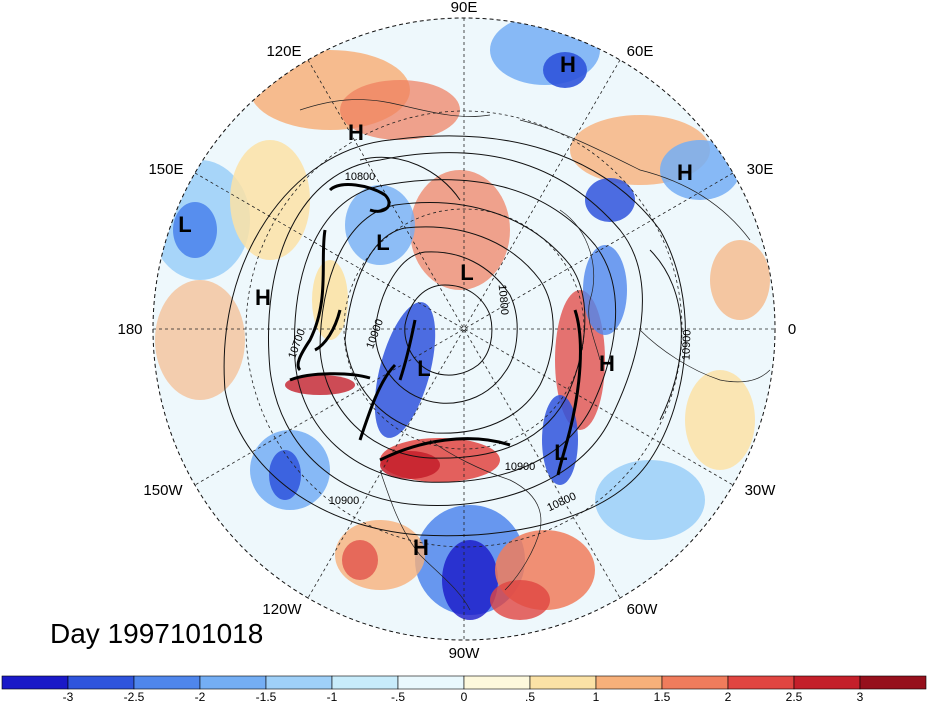 This screenshot has height=702, width=928. Describe the element at coordinates (68, 696) in the screenshot. I see `colorbar-tick-label: -3` at that location.